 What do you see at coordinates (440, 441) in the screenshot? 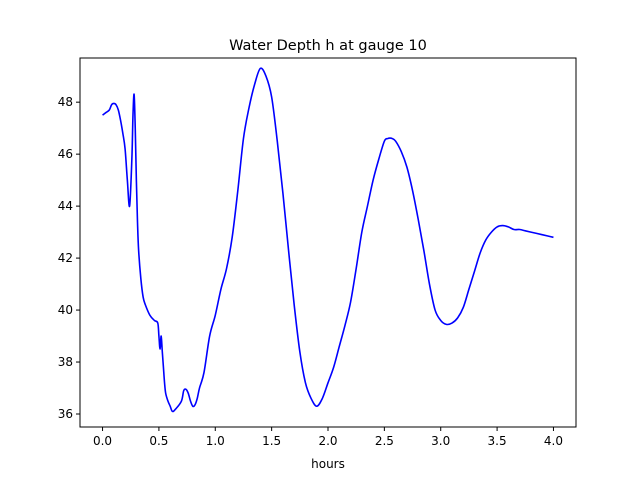
I see `x-tick-label: 3.0` at bounding box center [440, 441].